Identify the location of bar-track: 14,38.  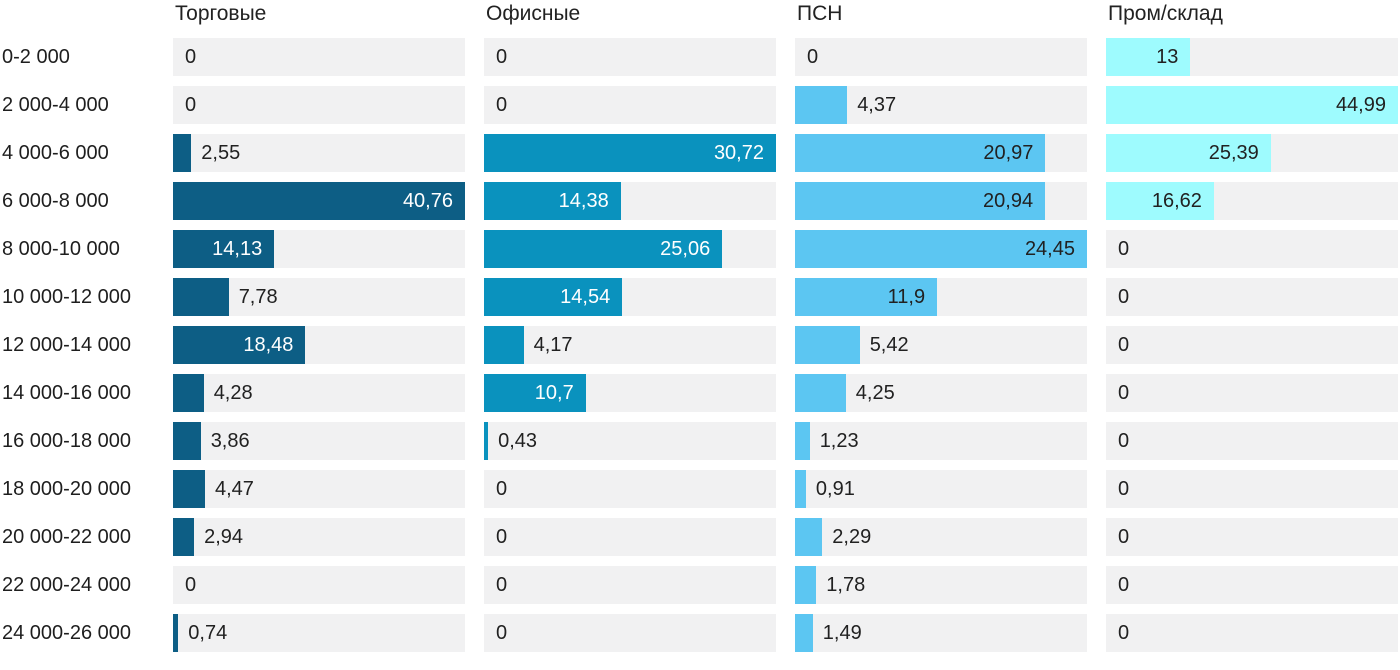
(630, 201).